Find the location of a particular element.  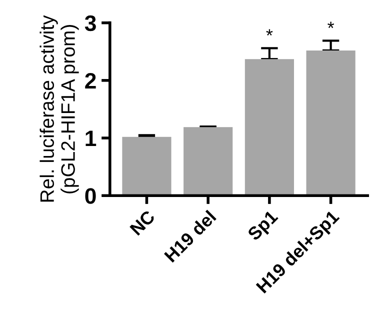

x-tick-label: Sp1 is located at coordinates (263, 226).